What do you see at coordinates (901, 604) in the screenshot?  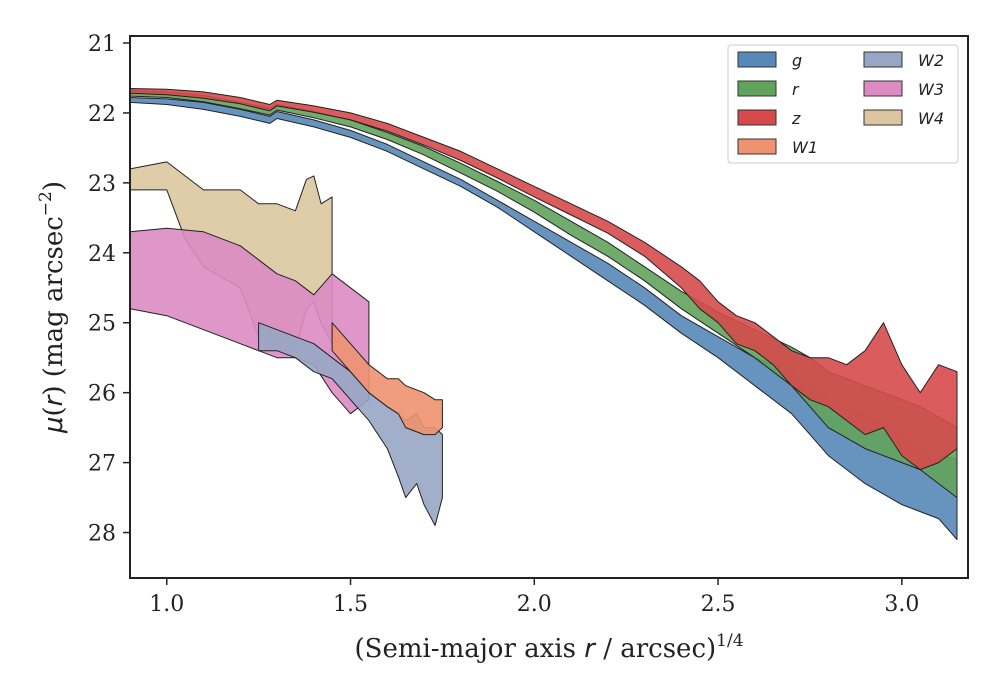 I see `x-tick-label: 3.0` at bounding box center [901, 604].